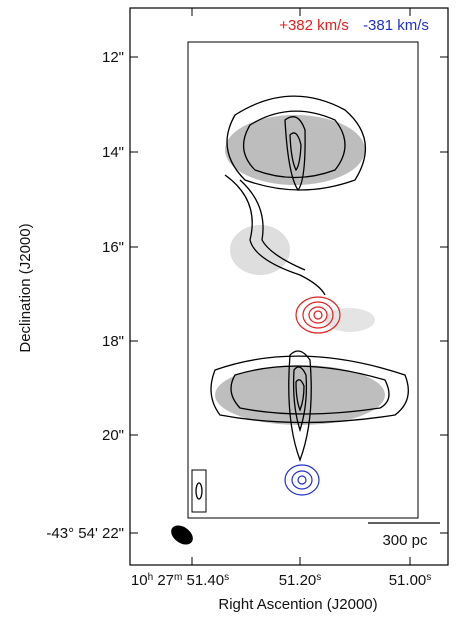 The image size is (461, 626). Describe the element at coordinates (182, 535) in the screenshot. I see `beam` at that location.